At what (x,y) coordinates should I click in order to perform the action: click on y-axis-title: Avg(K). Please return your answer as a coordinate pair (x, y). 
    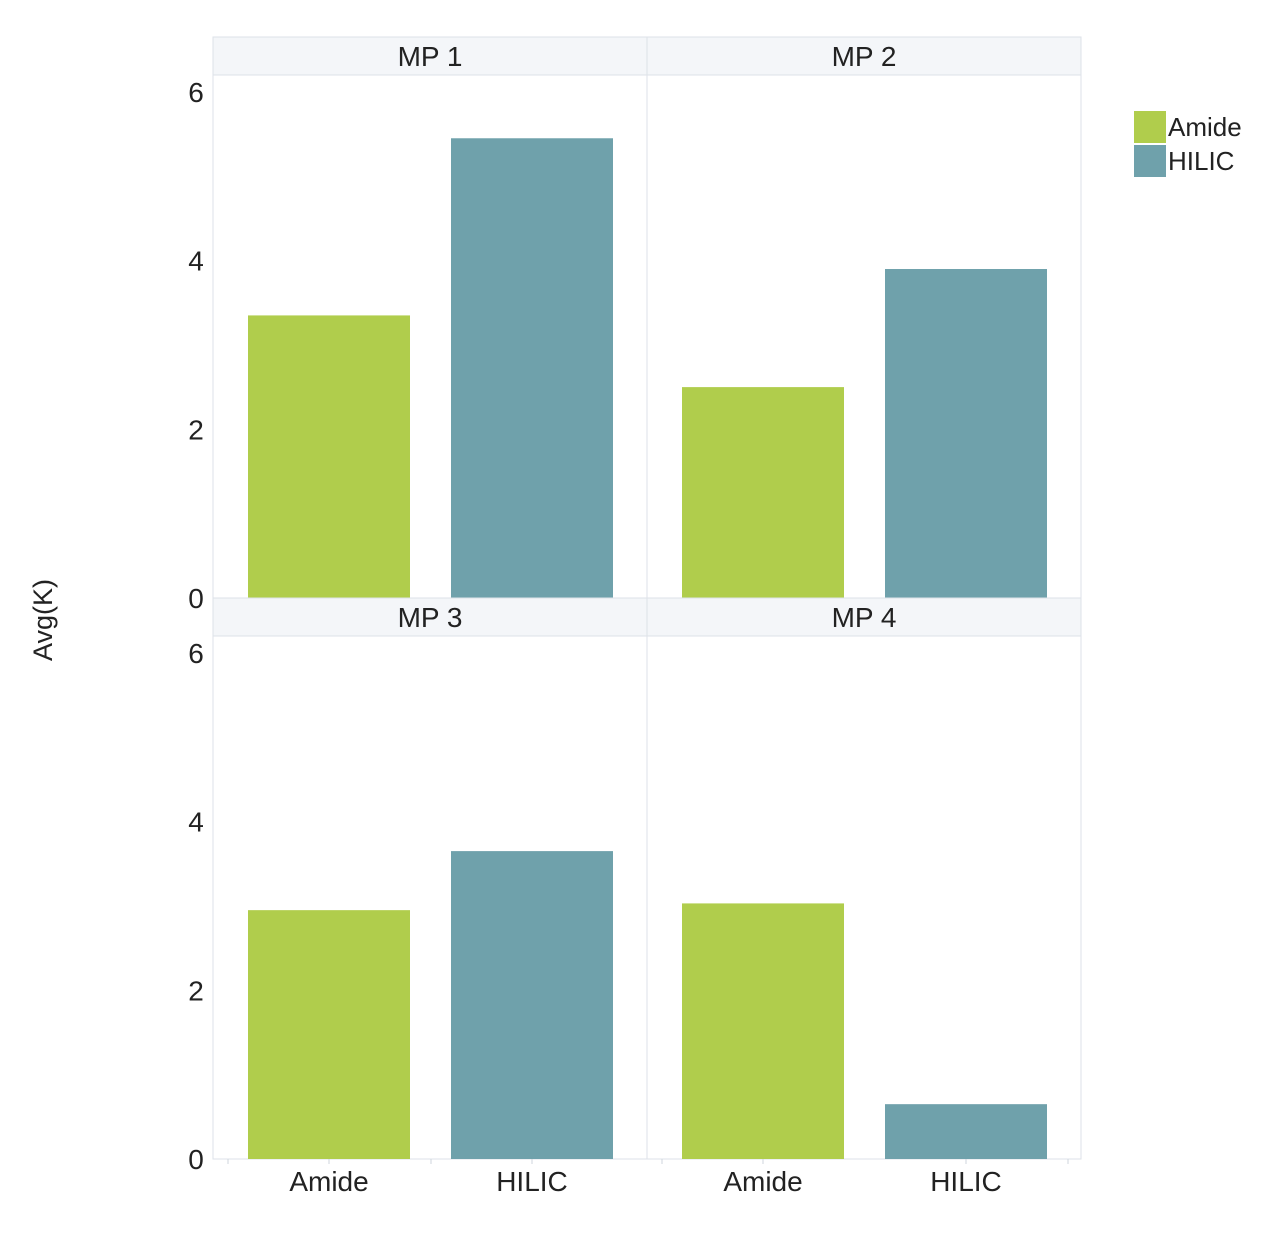
    Looking at the image, I should click on (43, 620).